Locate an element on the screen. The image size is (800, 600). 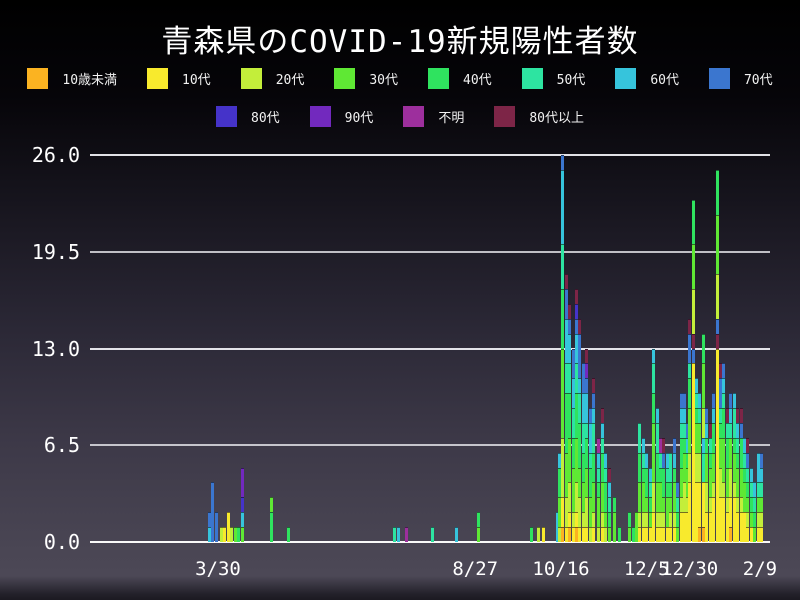
legend-item: 40代 is located at coordinates (460, 78).